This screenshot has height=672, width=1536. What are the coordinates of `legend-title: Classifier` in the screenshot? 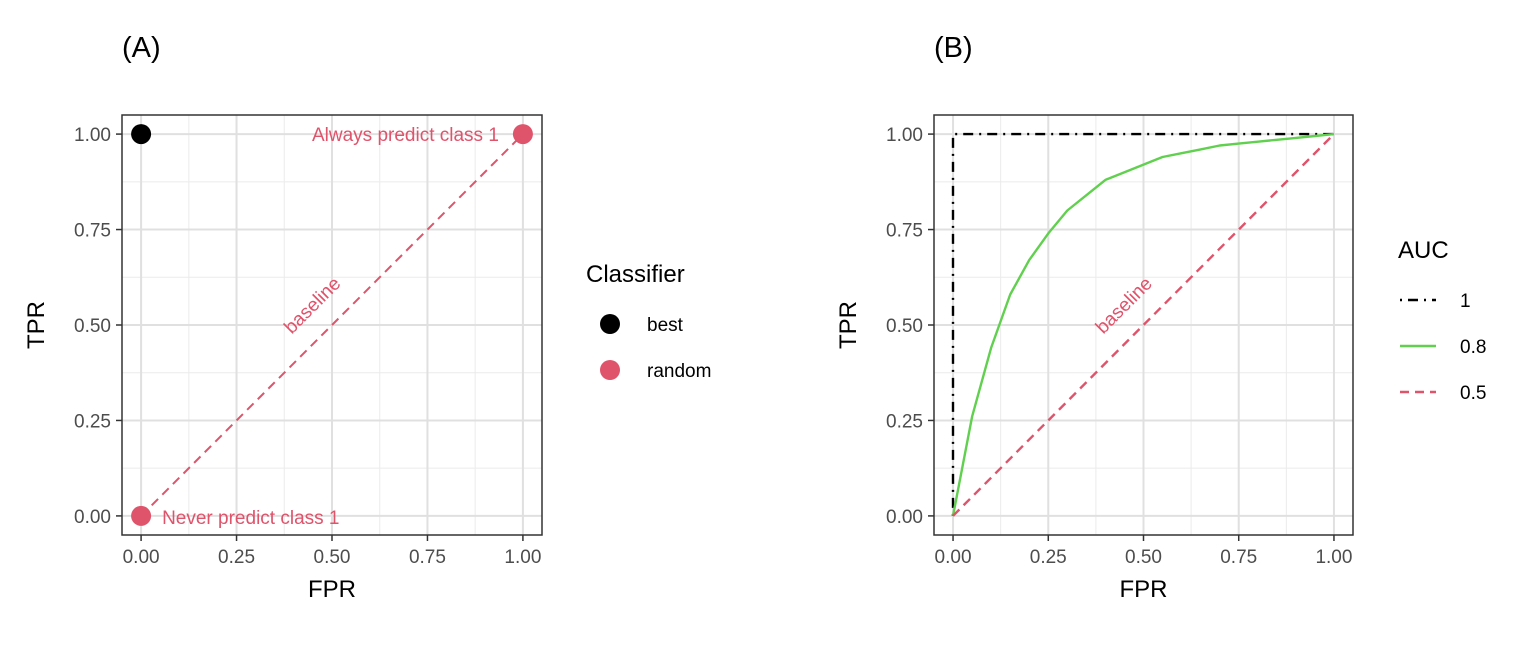 It's located at (635, 274).